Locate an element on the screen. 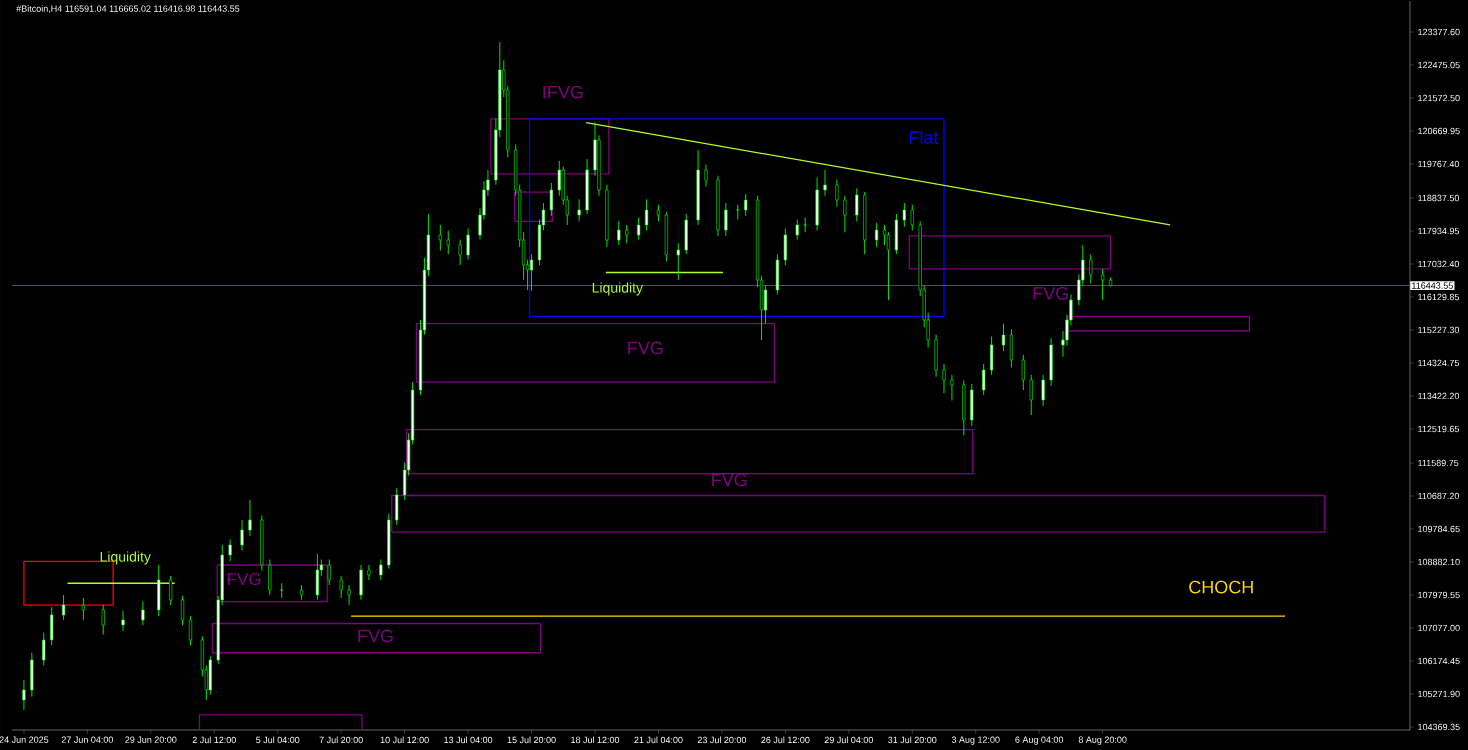 Image resolution: width=1468 pixels, height=750 pixels. x-tick-label: 10 Jul 12:00 is located at coordinates (404, 740).